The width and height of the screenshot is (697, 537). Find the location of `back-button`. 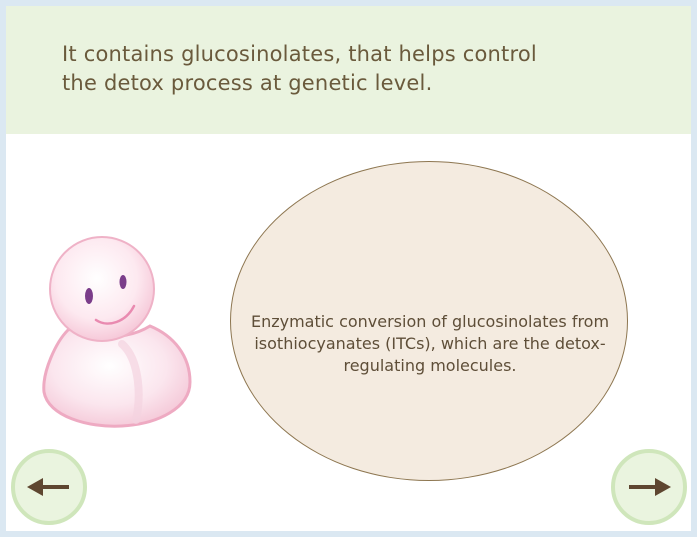

back-button is located at coordinates (49, 487).